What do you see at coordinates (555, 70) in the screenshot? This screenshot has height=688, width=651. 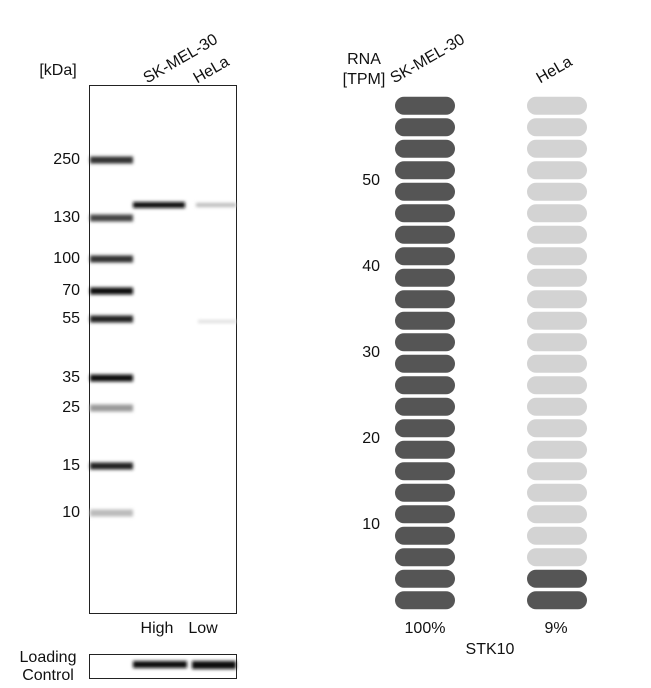 I see `column-label: HeLa` at bounding box center [555, 70].